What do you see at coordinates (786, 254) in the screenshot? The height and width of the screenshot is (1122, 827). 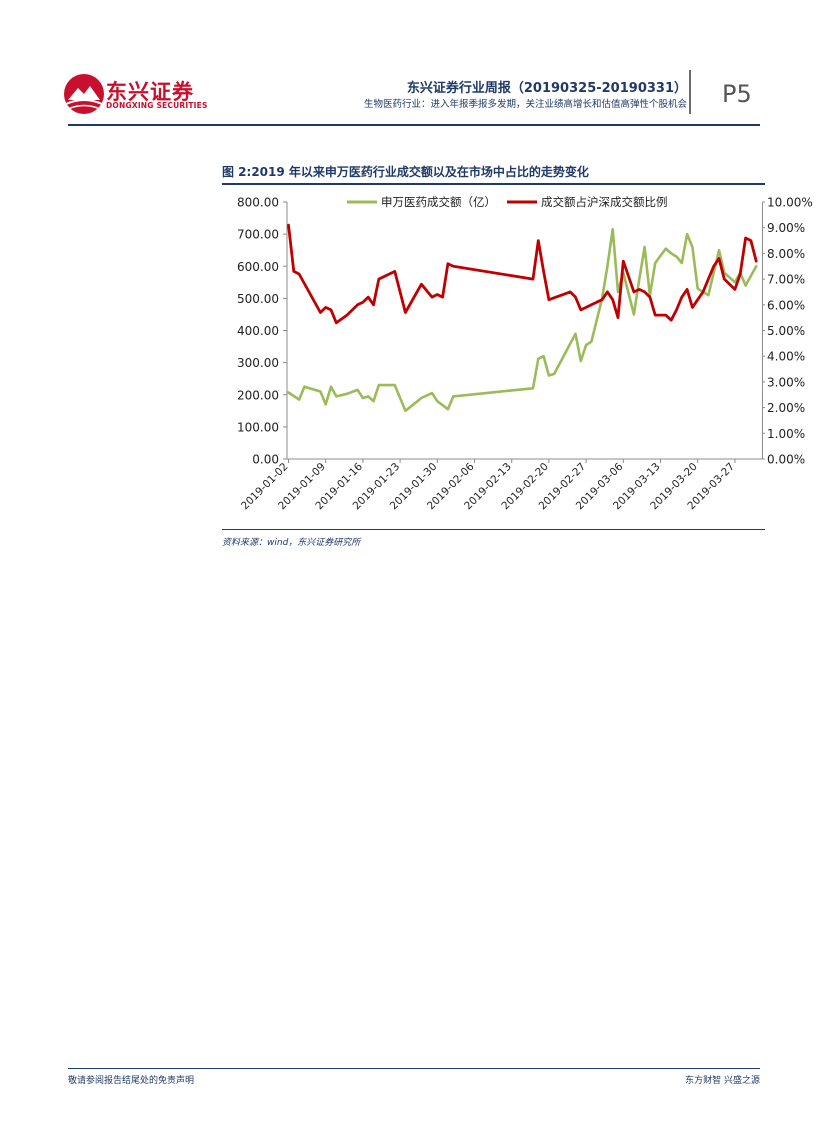 I see `right-tick-label: 8.00%` at bounding box center [786, 254].